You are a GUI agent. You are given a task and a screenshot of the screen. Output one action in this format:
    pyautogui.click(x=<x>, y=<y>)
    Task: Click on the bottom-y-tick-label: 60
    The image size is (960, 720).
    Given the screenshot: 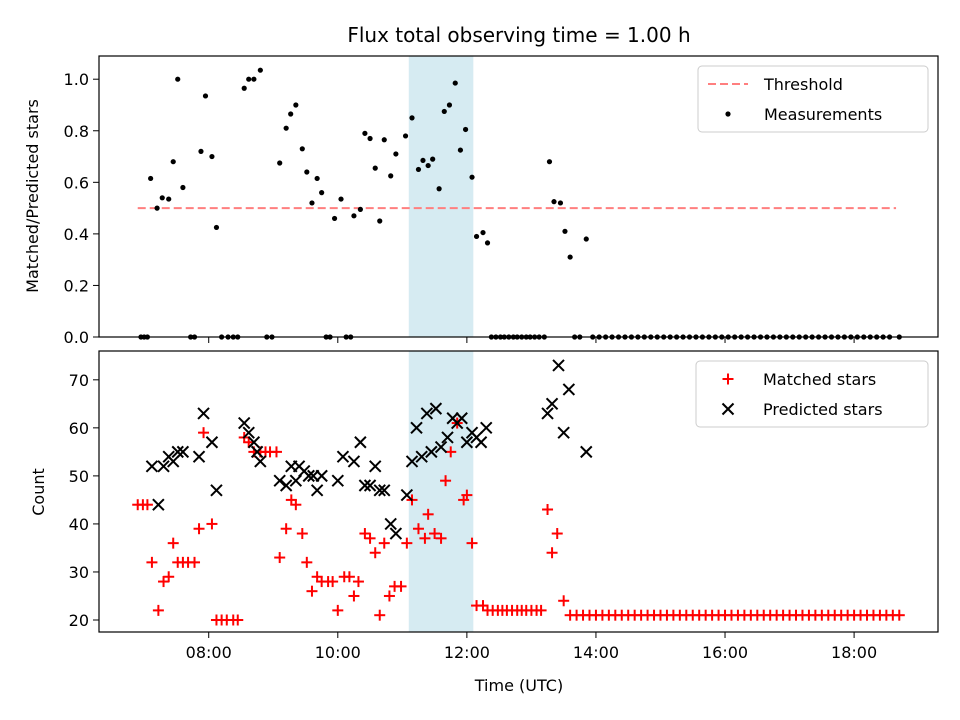 What is the action you would take?
    pyautogui.click(x=79, y=428)
    